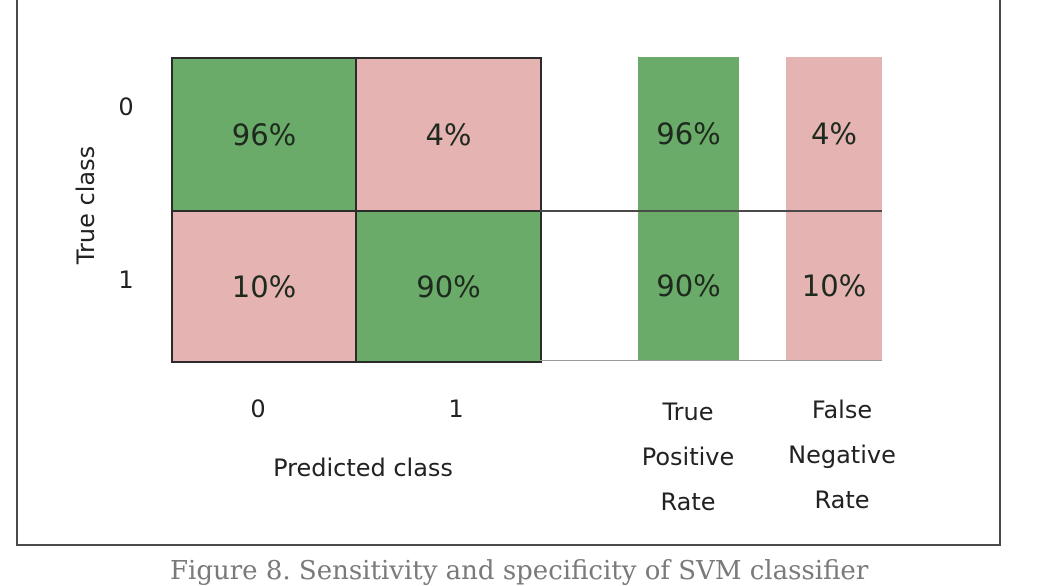 The image size is (1038, 586). What do you see at coordinates (688, 133) in the screenshot?
I see `tpr-cell-0: 96%` at bounding box center [688, 133].